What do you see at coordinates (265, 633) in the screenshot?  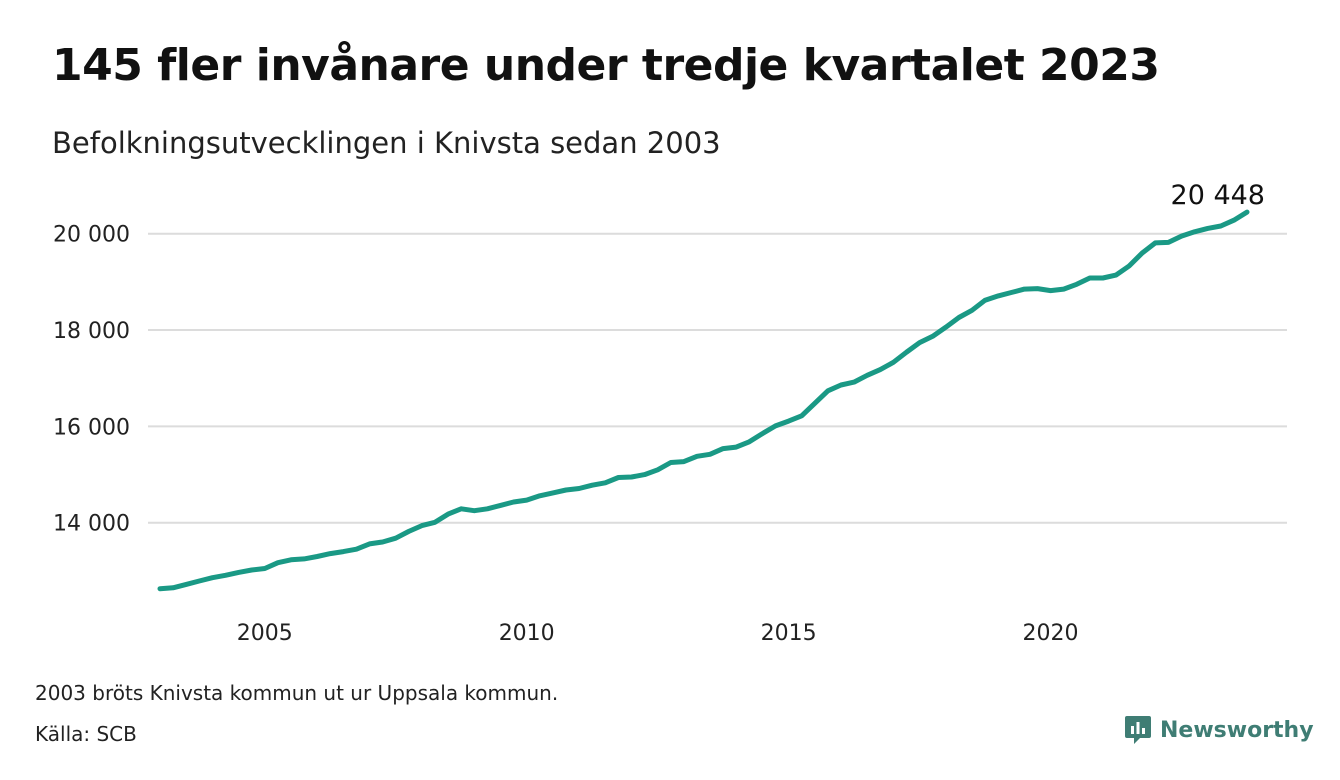 I see `x-tick-label: 2005` at bounding box center [265, 633].